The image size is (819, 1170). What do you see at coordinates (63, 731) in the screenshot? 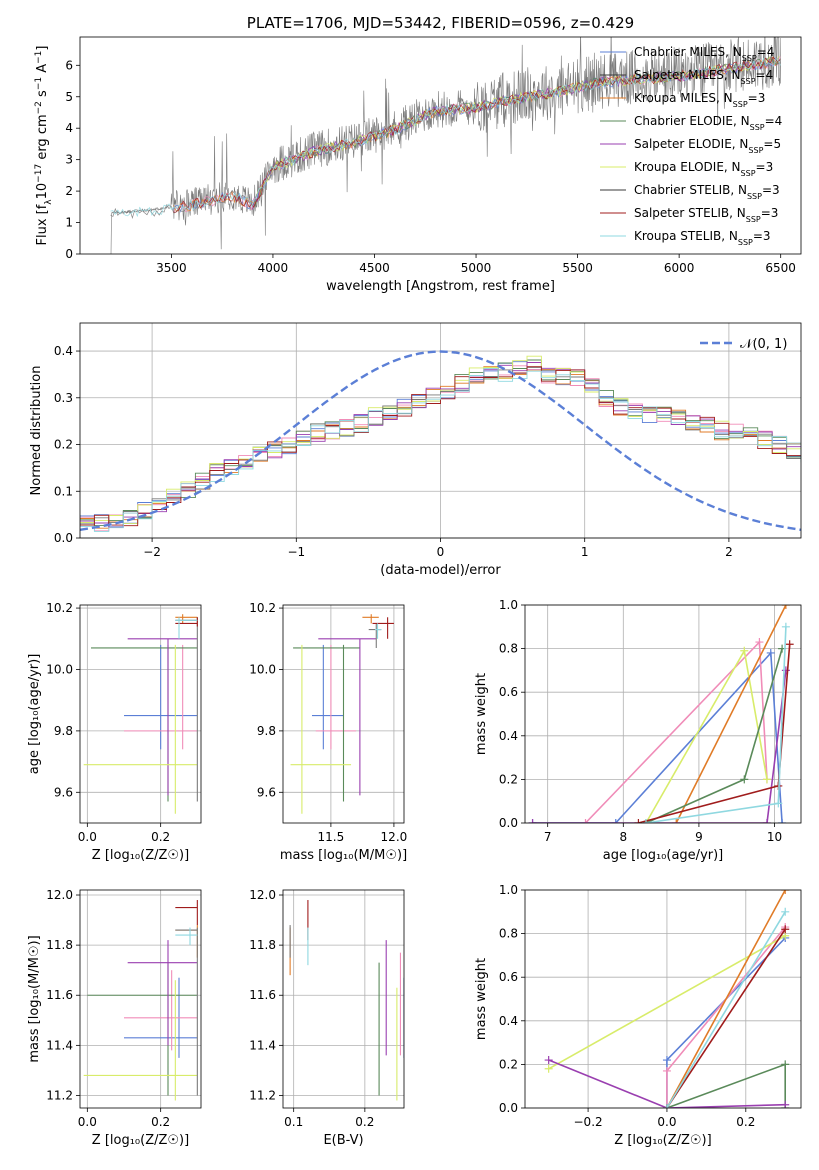
I see `y-tick-label: 9.8` at bounding box center [63, 731].